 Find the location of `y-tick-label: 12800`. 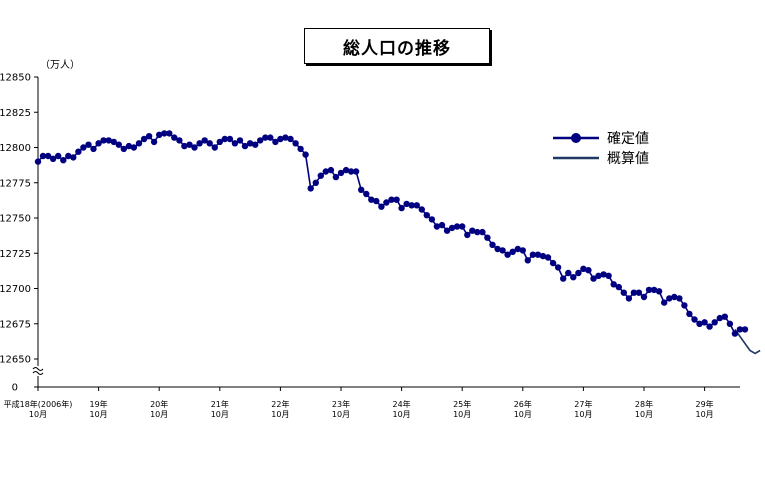

y-tick-label: 12800 is located at coordinates (15, 148).